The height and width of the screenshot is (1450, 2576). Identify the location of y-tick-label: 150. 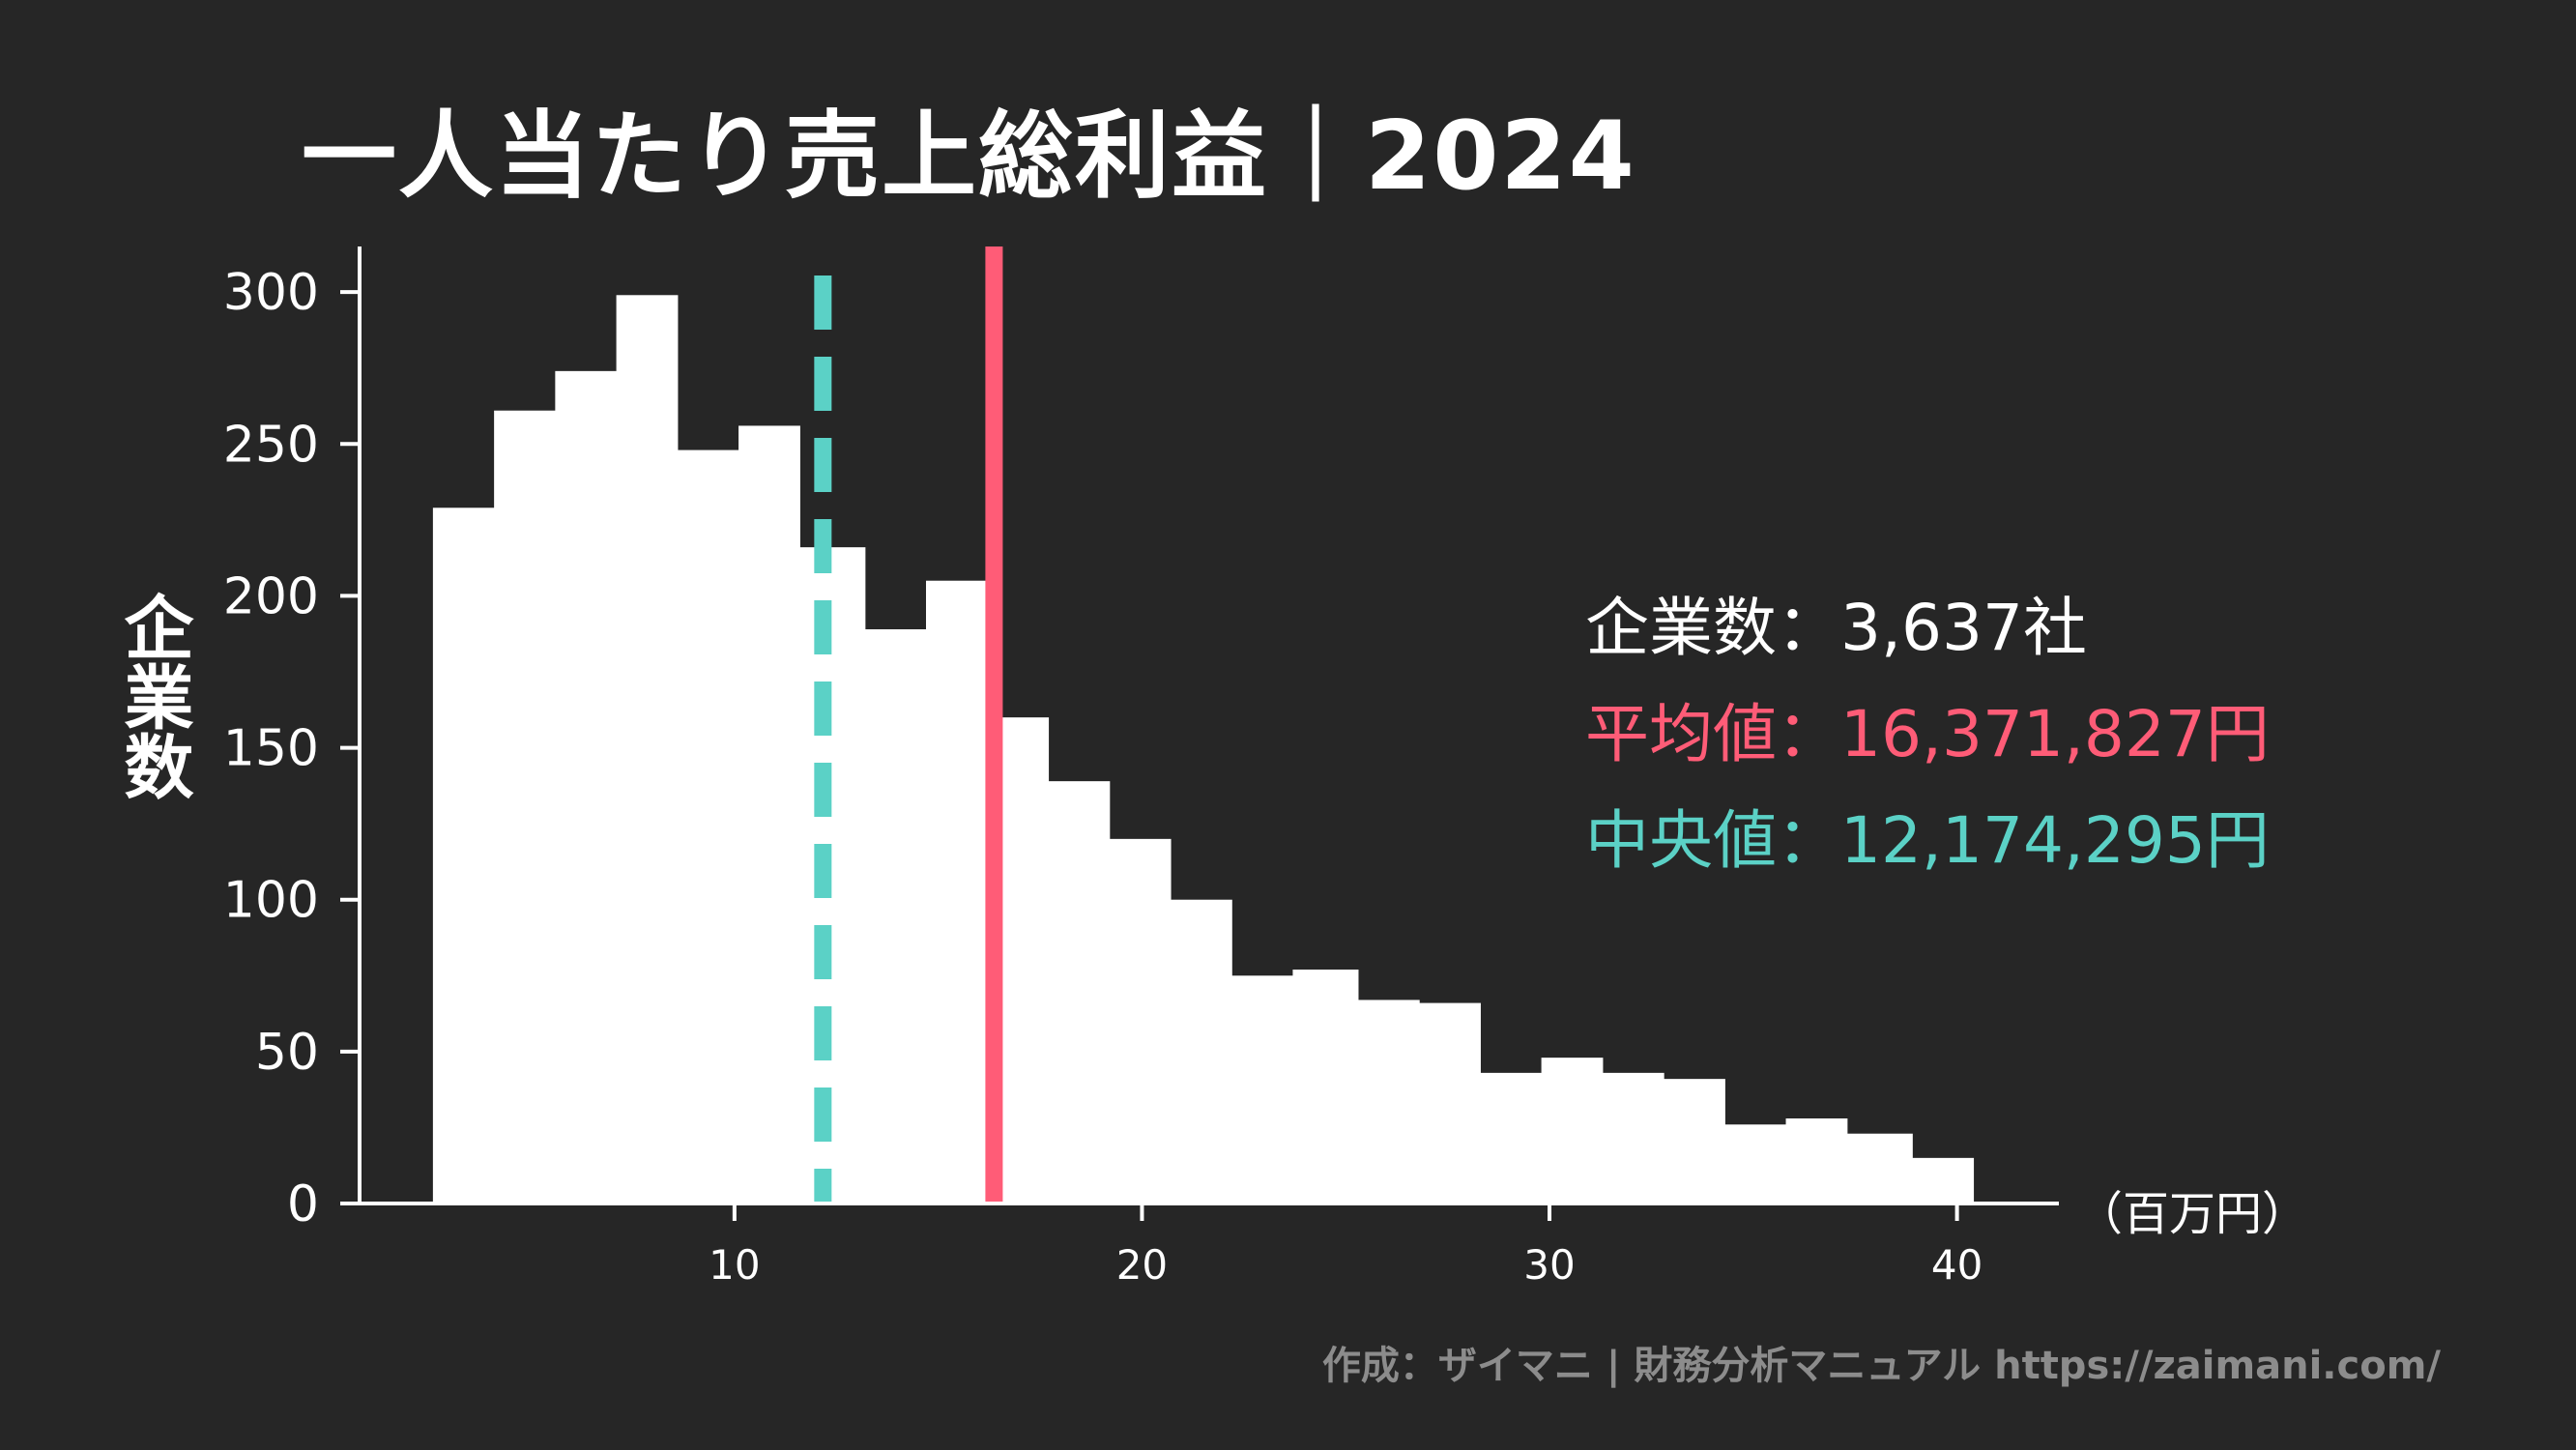
(271, 749).